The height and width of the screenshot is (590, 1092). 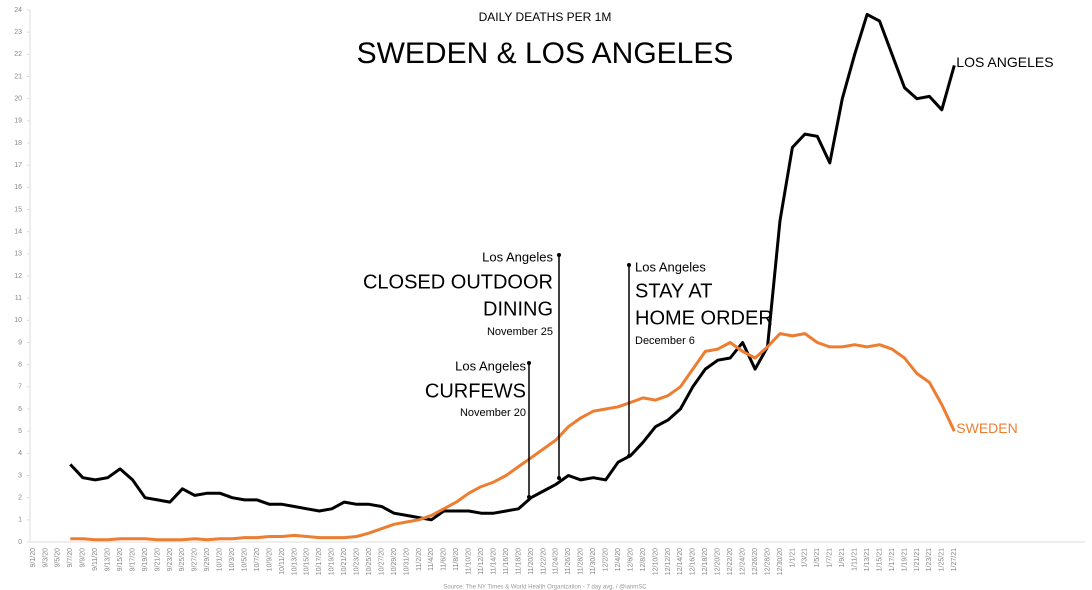 What do you see at coordinates (481, 561) in the screenshot?
I see `x-tick-label: 11/12/20` at bounding box center [481, 561].